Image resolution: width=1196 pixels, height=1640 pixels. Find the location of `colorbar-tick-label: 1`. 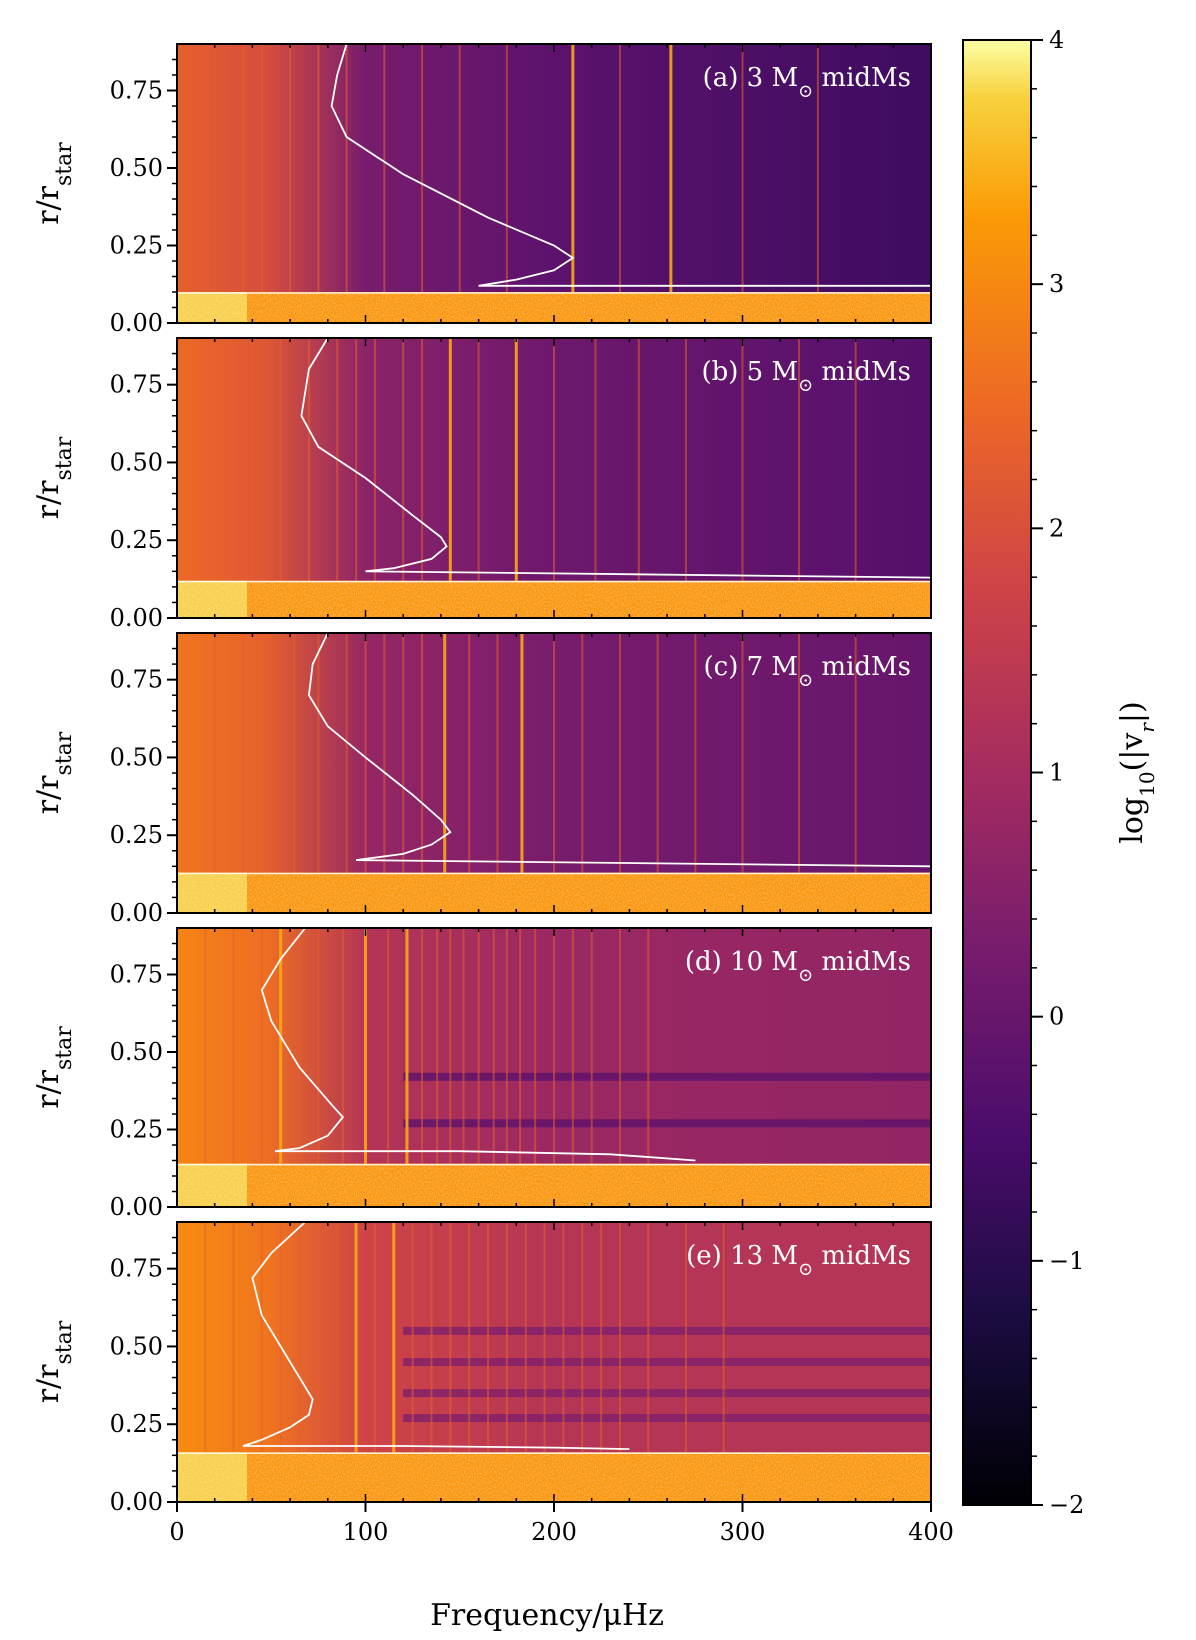

colorbar-tick-label: 1 is located at coordinates (1056, 773).